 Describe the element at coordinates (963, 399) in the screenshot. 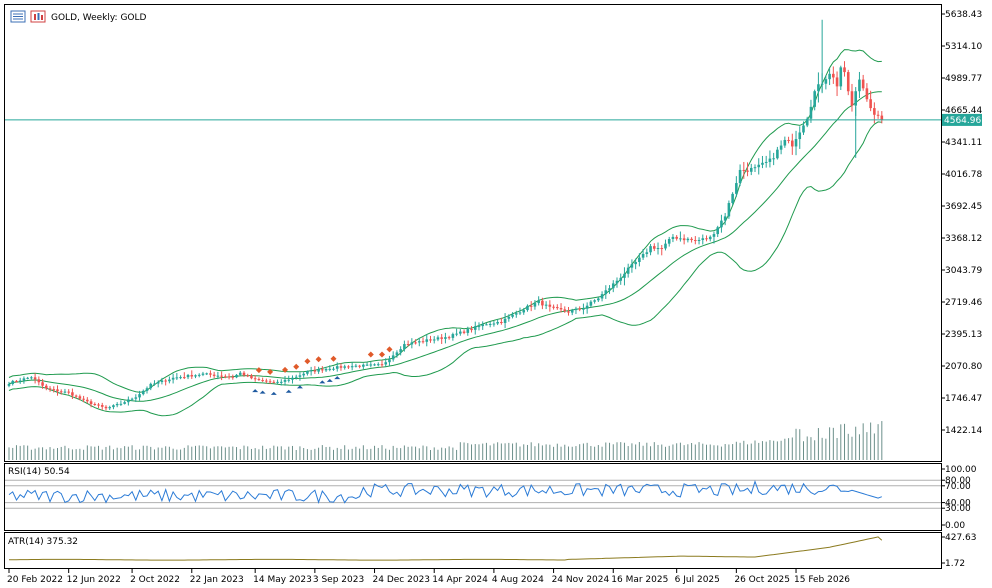

I see `price-tick-label: 1746.47` at that location.